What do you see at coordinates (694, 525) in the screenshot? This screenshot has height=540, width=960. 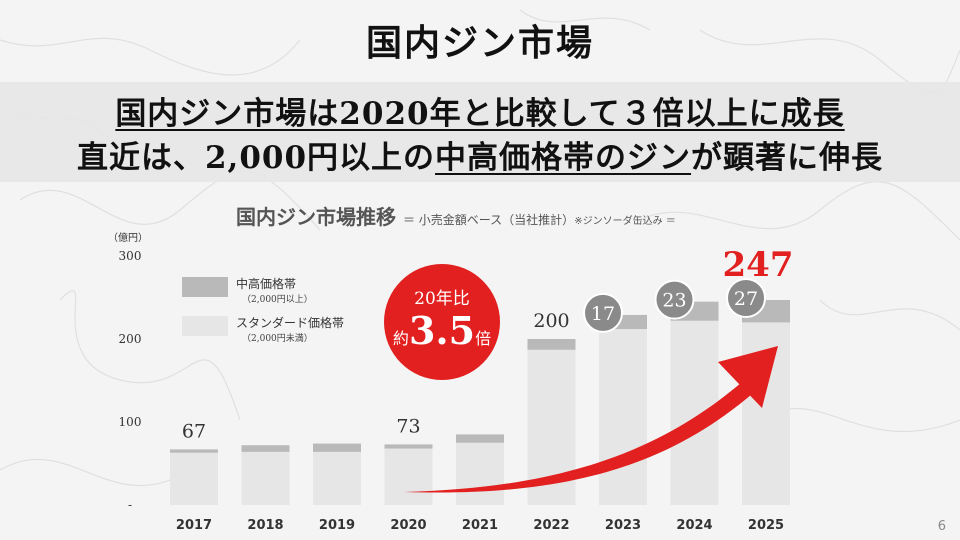 I see `x-tick-label: 2024` at bounding box center [694, 525].